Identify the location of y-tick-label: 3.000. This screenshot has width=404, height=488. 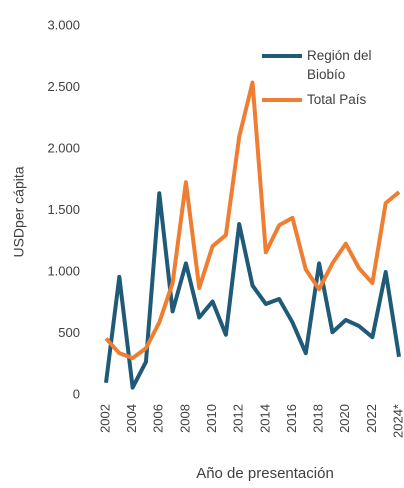
(63, 24).